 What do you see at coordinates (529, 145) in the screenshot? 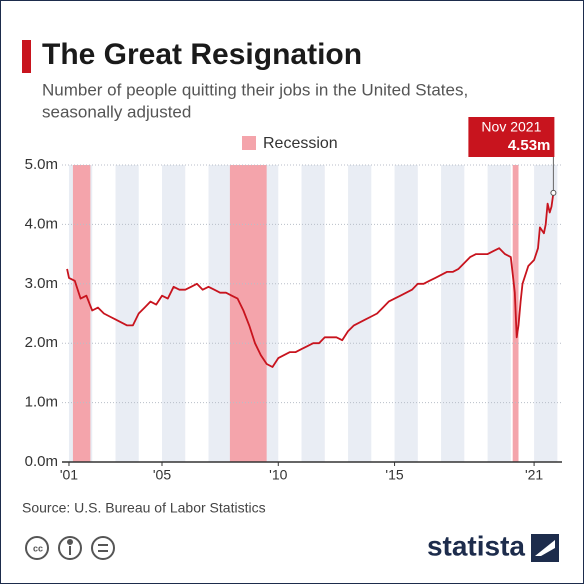
I see `annotation-value: 4.53m` at bounding box center [529, 145].